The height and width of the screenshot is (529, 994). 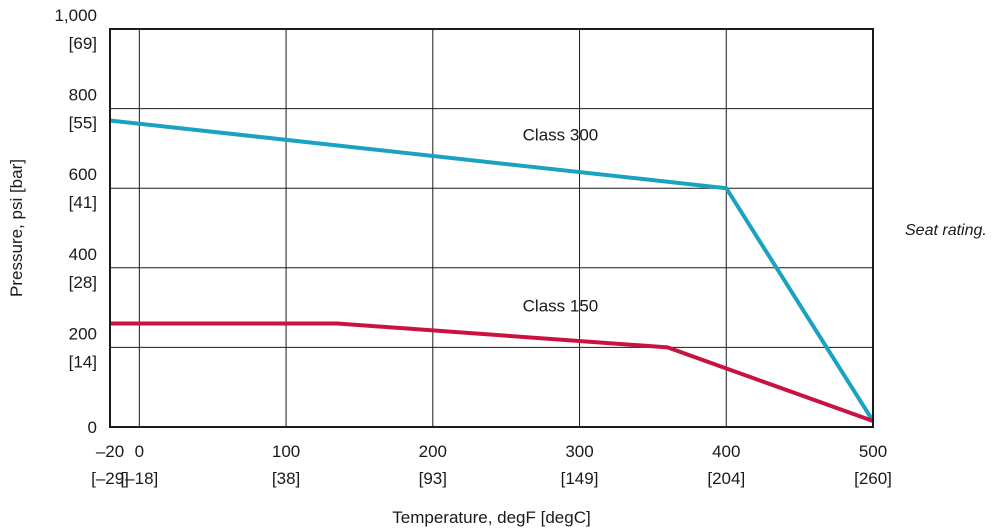 What do you see at coordinates (83, 123) in the screenshot?
I see `y-tick-sublabel: [55]` at bounding box center [83, 123].